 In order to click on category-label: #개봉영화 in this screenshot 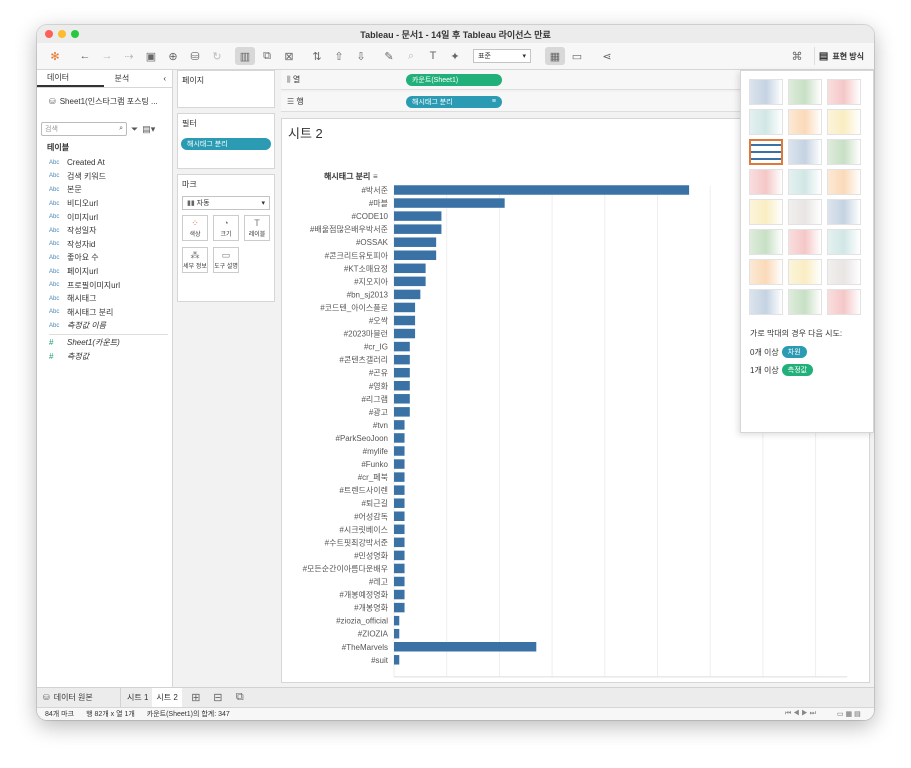, I will do `click(371, 608)`.